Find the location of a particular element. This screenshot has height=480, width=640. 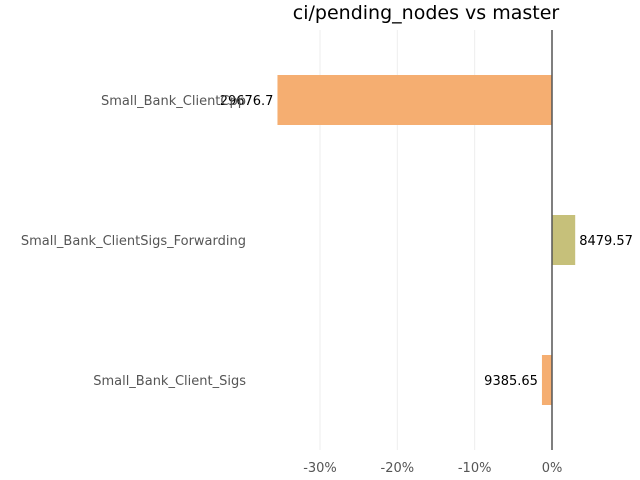

x-tick-label: 0% is located at coordinates (552, 468).